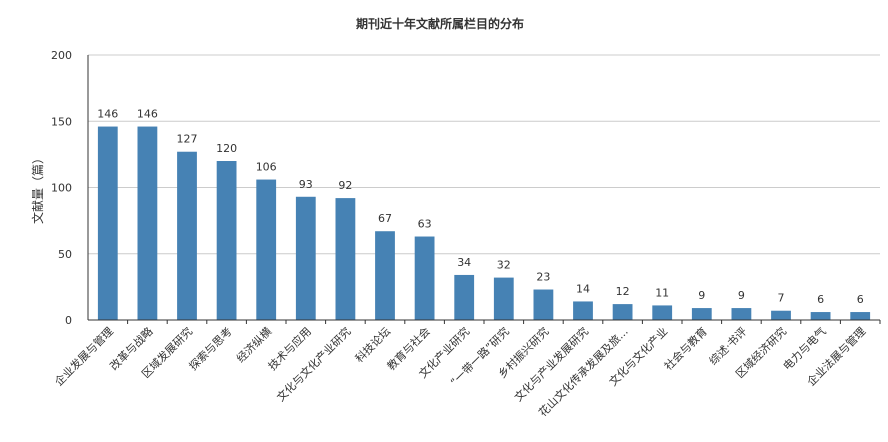  Describe the element at coordinates (187, 139) in the screenshot. I see `data-label-2: 127` at that location.